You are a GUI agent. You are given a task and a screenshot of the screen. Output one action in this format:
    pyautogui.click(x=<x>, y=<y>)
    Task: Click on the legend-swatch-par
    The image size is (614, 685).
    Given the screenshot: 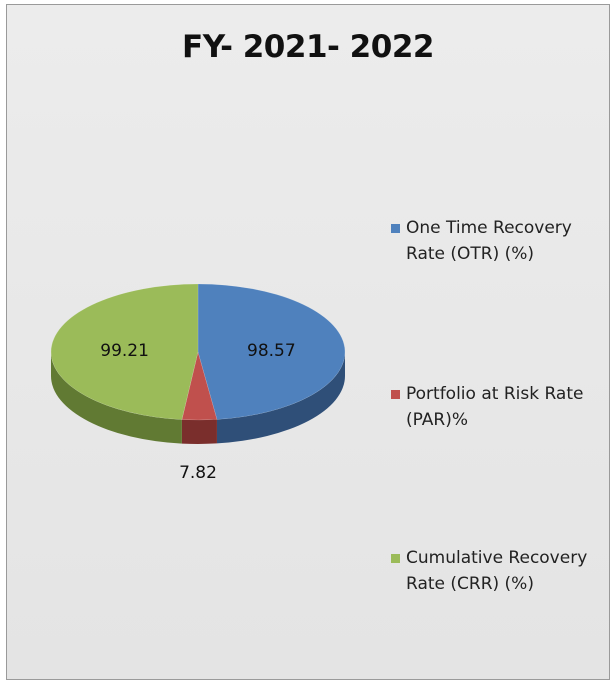 What is the action you would take?
    pyautogui.click(x=395, y=394)
    